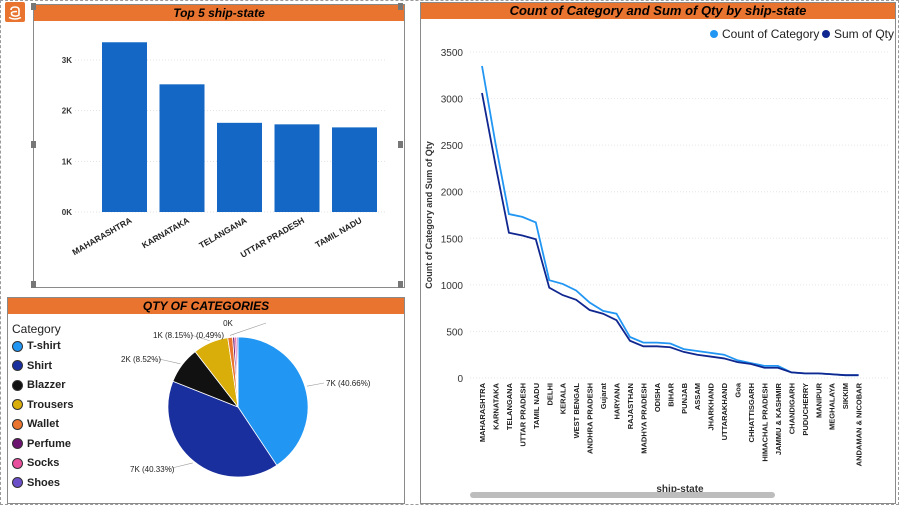 Image resolution: width=899 pixels, height=505 pixels. What do you see at coordinates (44, 346) in the screenshot?
I see `legend-label: T-shirt` at bounding box center [44, 346].